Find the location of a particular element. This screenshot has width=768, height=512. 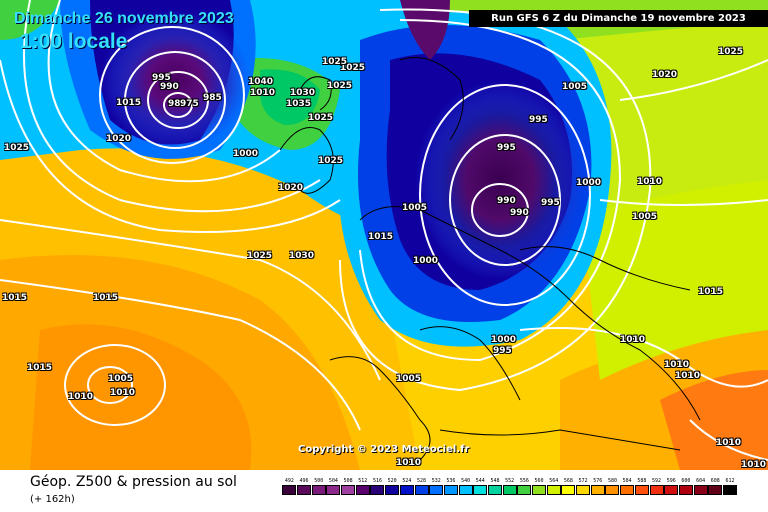

legend-entry: 524 is located at coordinates (407, 486).